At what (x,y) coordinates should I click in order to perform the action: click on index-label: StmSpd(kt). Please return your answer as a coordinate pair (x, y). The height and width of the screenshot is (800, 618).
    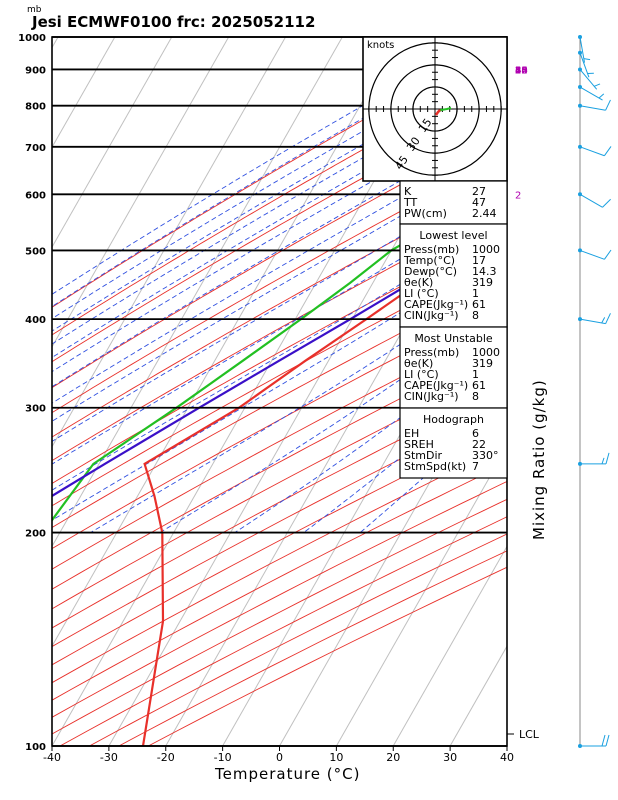
    Looking at the image, I should click on (435, 466).